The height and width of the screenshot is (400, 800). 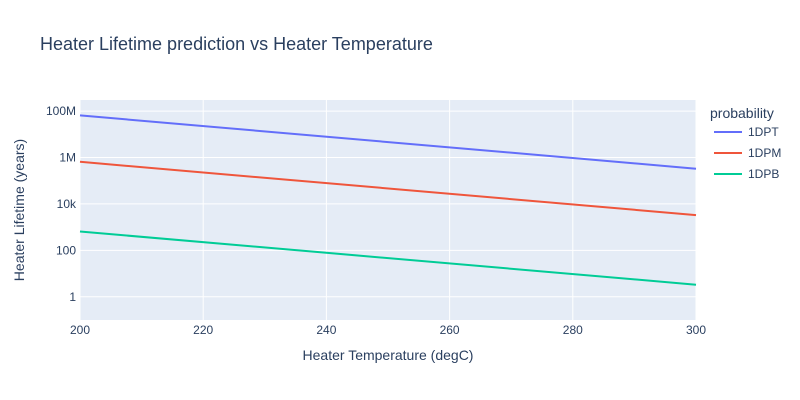 What do you see at coordinates (388, 330) in the screenshot?
I see `x-tick-labels: 200 220 240 260 280 300` at bounding box center [388, 330].